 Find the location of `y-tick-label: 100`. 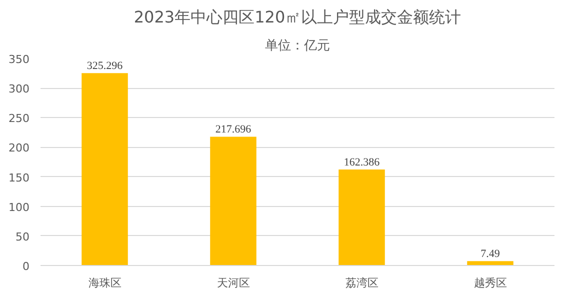

y-tick-label: 100 is located at coordinates (19, 207).